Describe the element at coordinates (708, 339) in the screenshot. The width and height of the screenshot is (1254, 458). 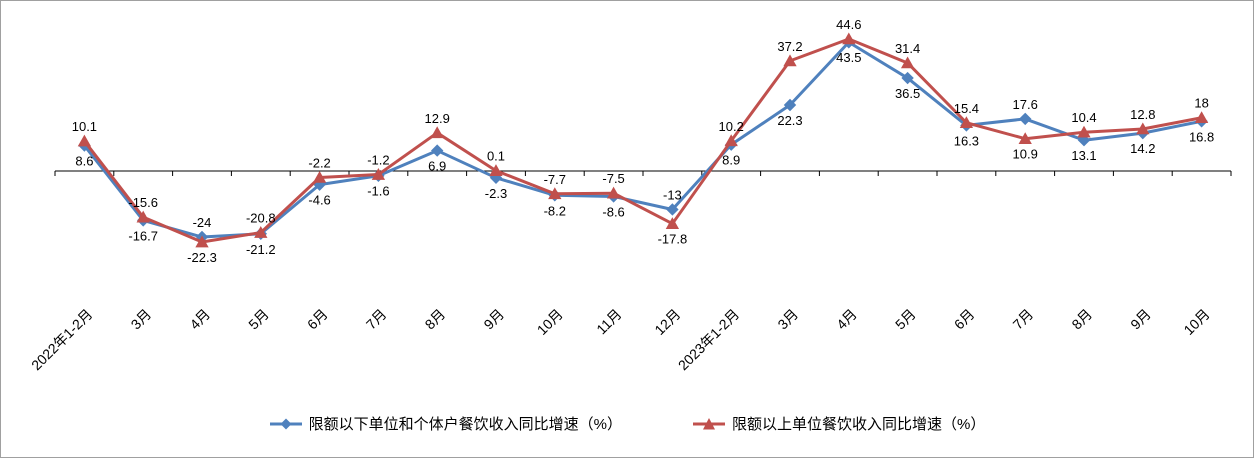
I see `category-label: 2023年1-2月` at that location.